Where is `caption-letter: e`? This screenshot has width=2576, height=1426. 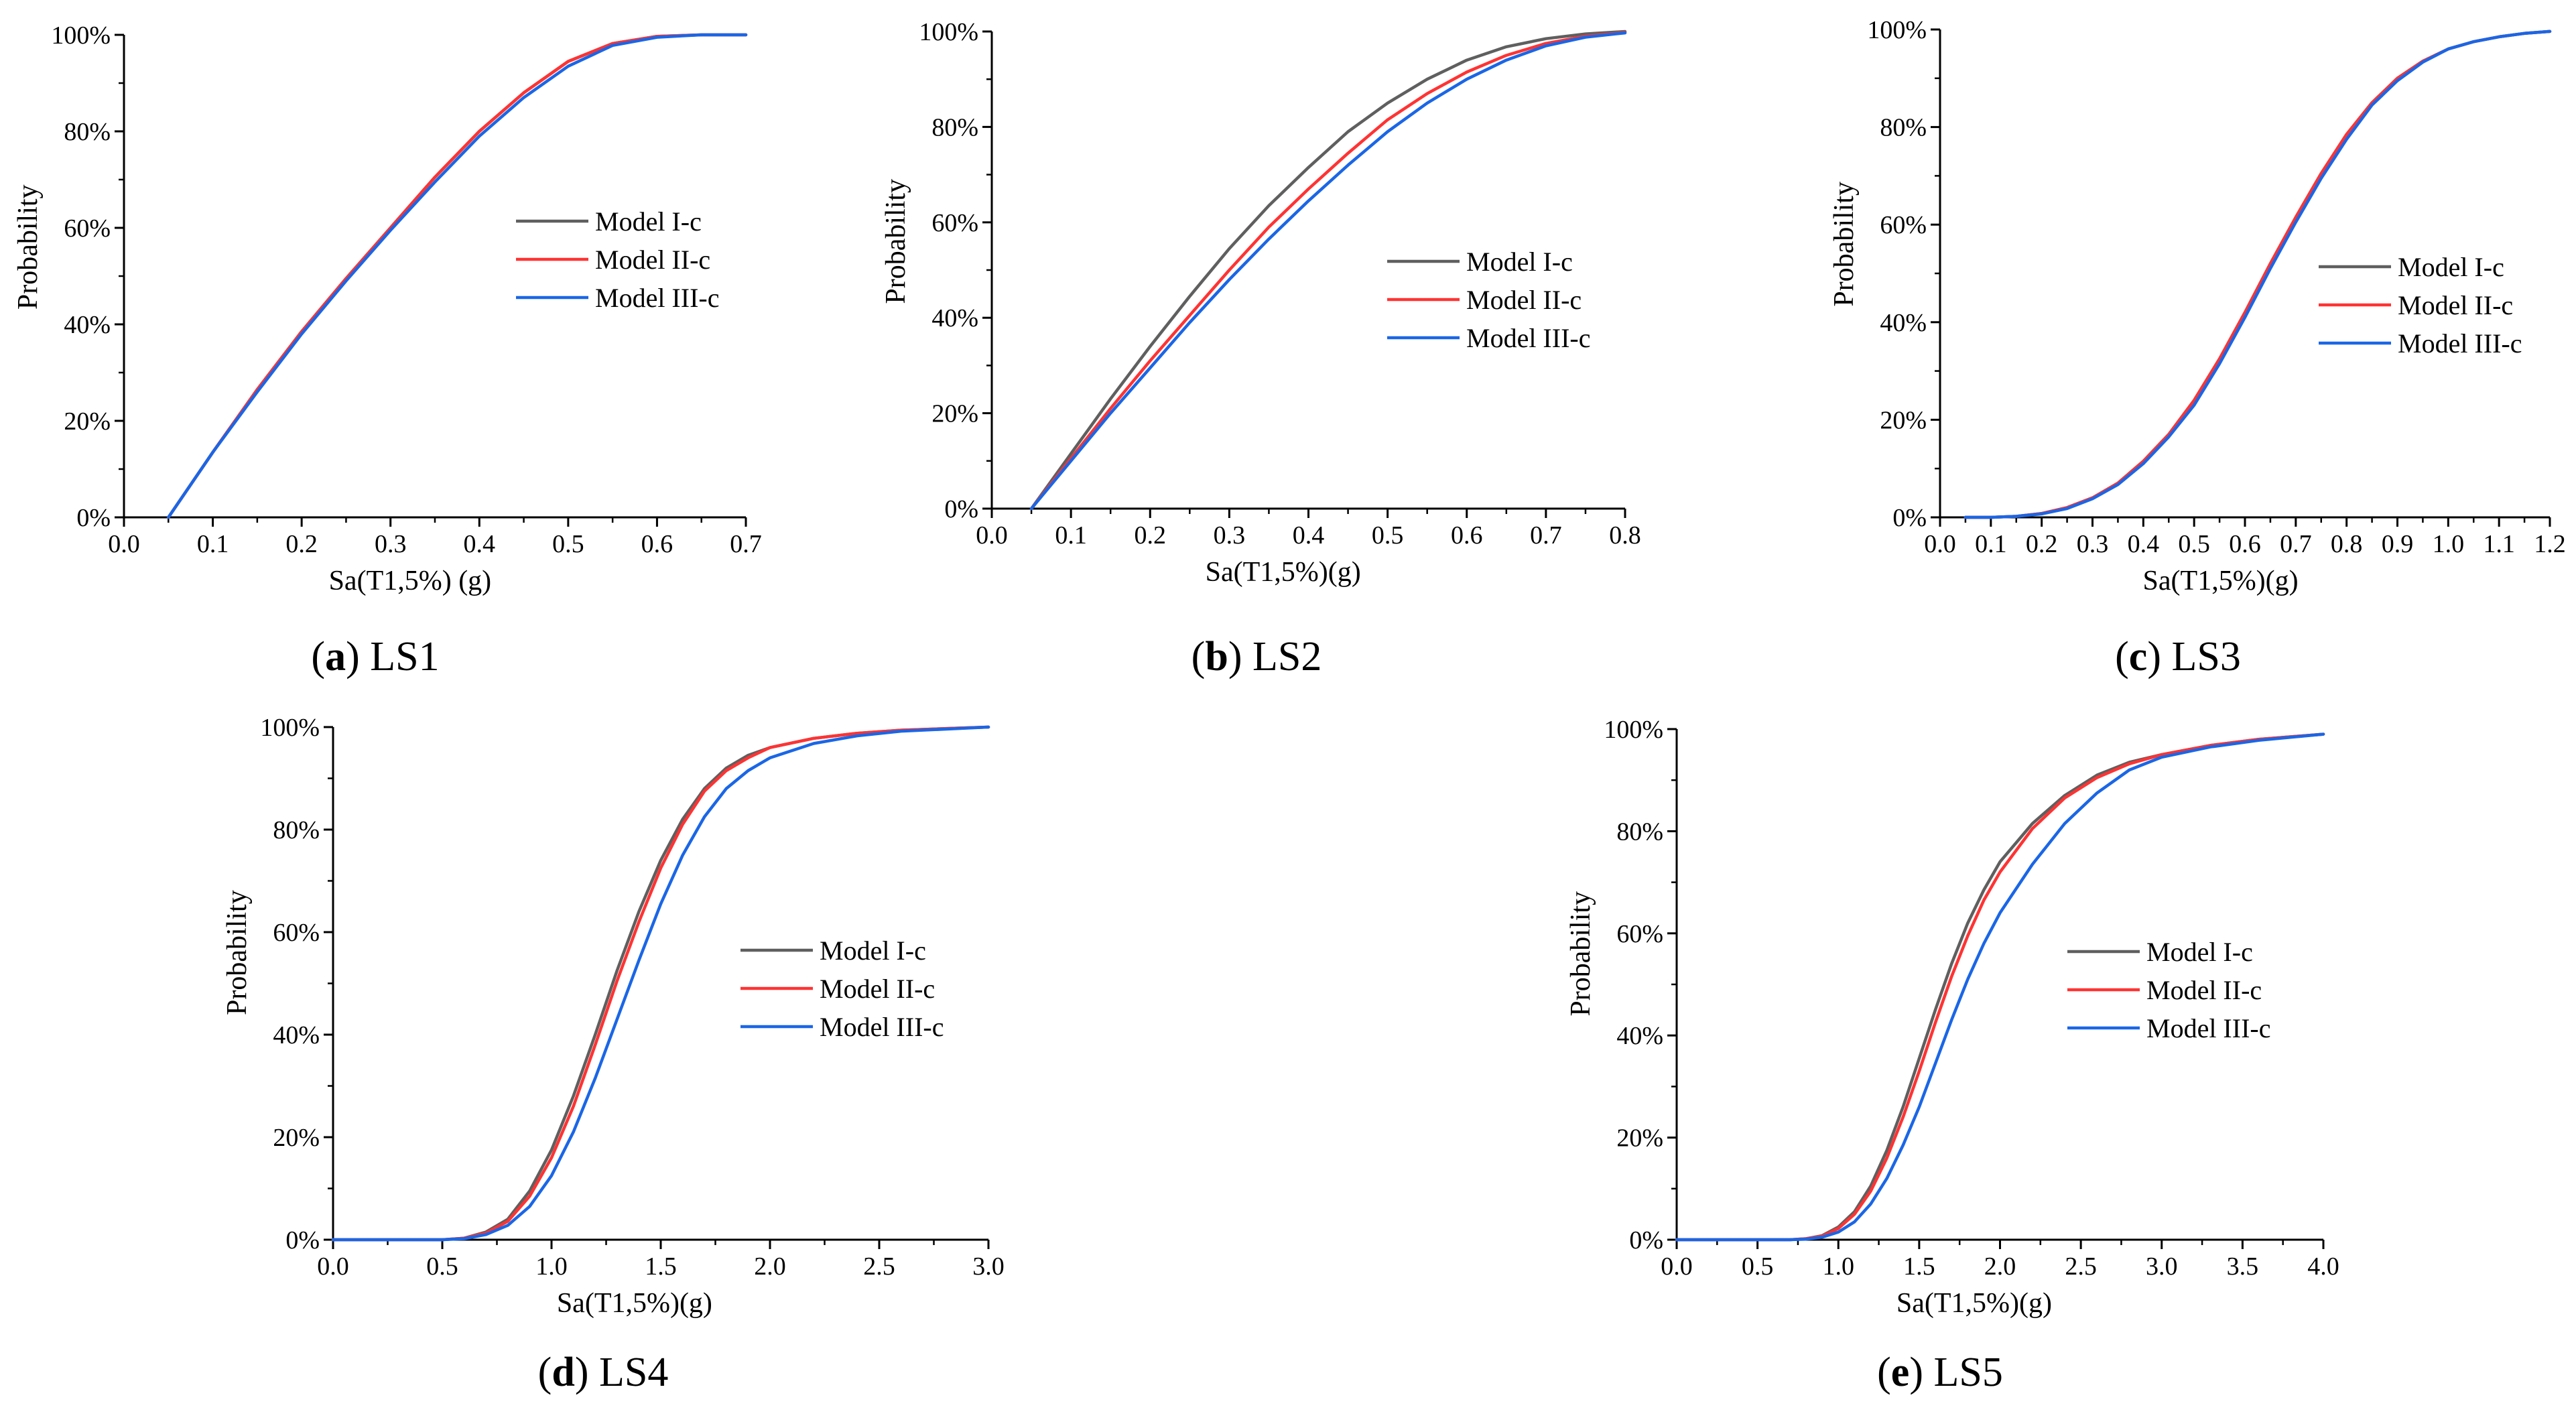 caption-letter: e is located at coordinates (1900, 1372).